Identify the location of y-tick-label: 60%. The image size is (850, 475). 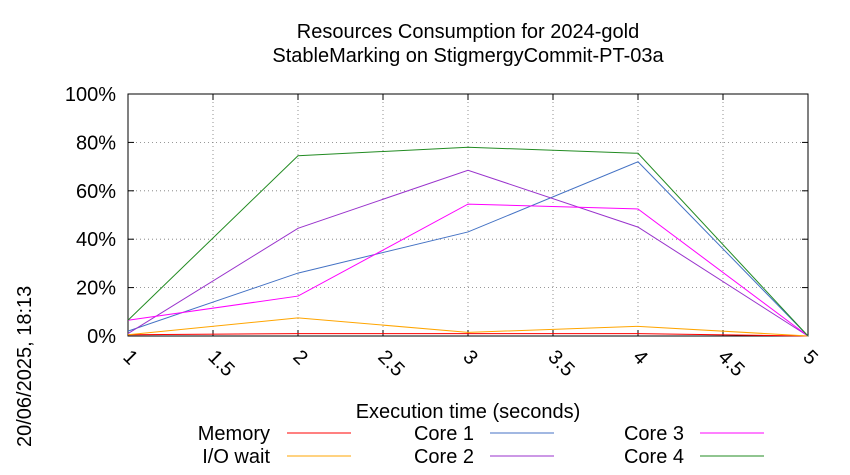
(96, 192).